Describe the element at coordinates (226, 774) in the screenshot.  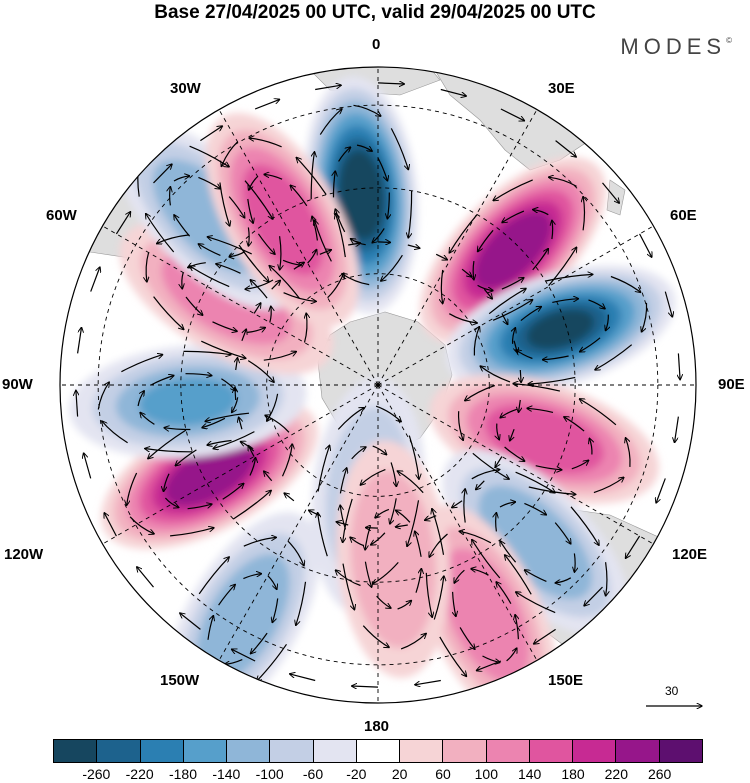
I see `colorbar-tick: -140` at that location.